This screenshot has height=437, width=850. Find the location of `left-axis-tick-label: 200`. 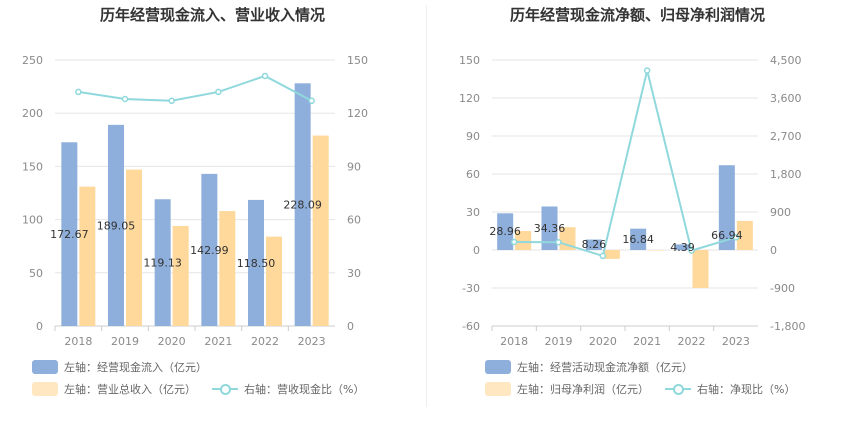

left-axis-tick-label: 200 is located at coordinates (32, 113).